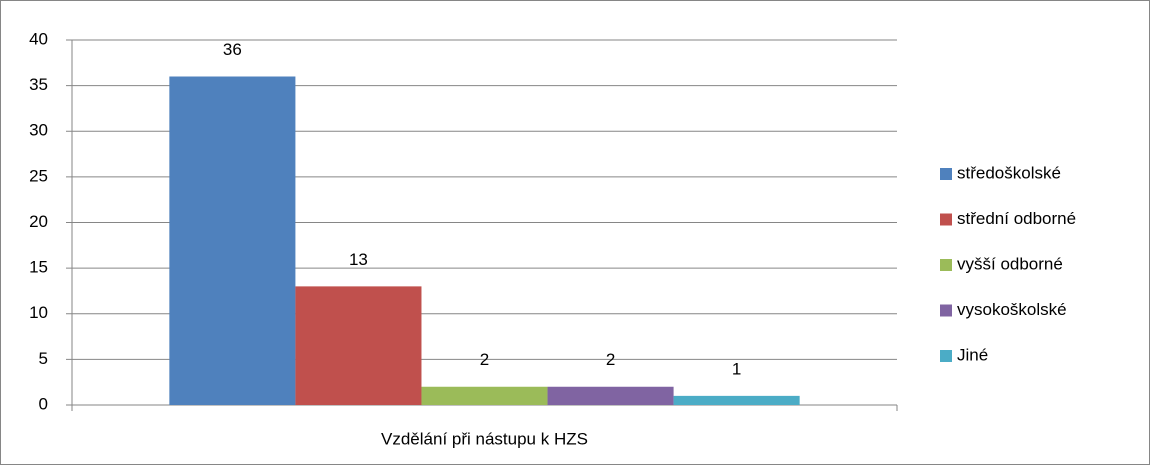  What do you see at coordinates (972, 354) in the screenshot?
I see `legend-label: Jiné` at bounding box center [972, 354].